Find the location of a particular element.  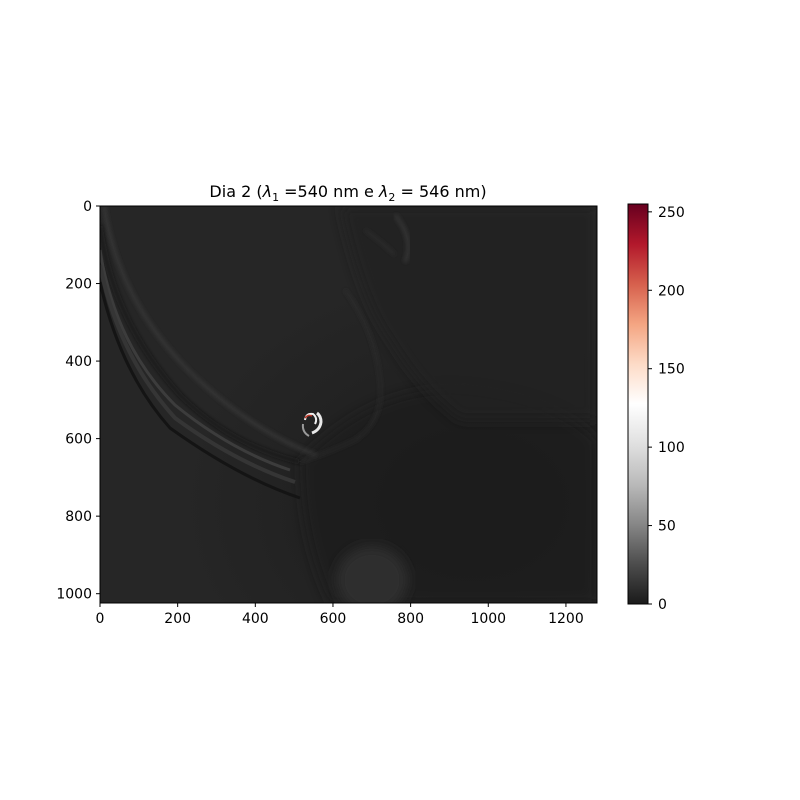

colorbar-tick-label: 100 is located at coordinates (671, 448).